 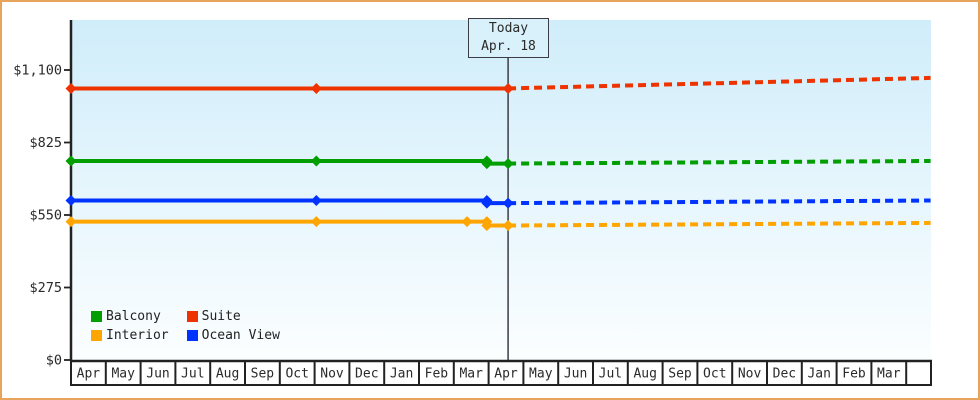 I want to click on legend-label-balcony: Balcony, so click(x=133, y=316).